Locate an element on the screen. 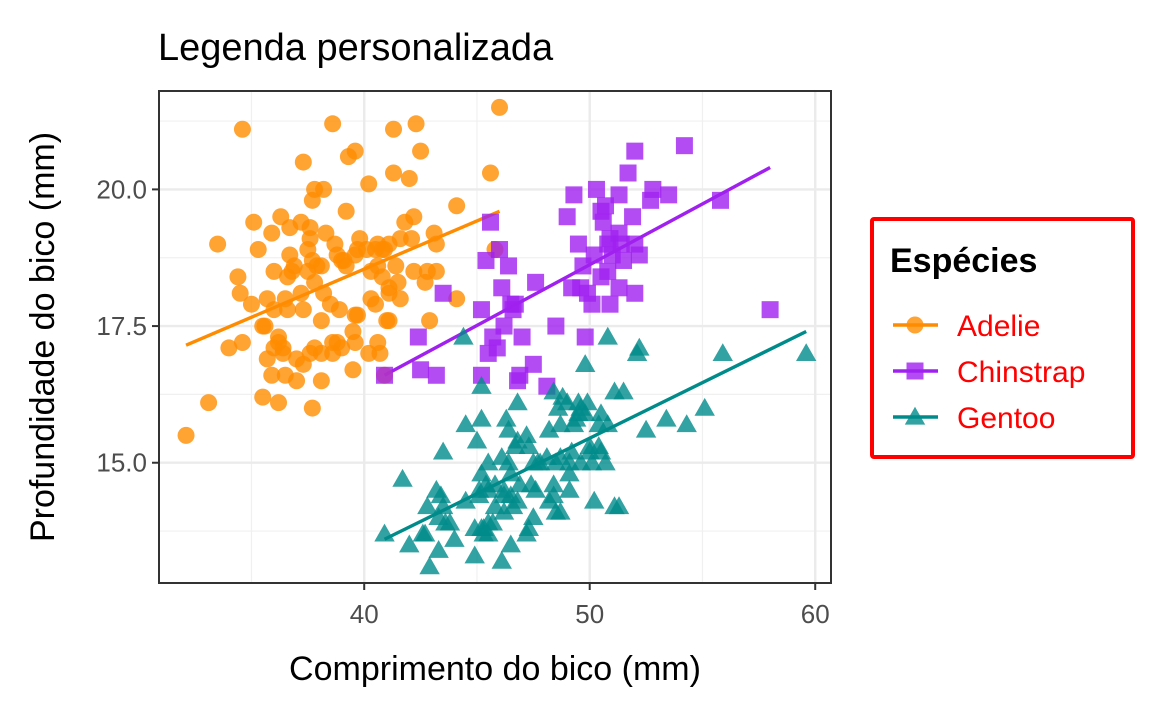 The width and height of the screenshot is (1152, 711). legend-items: Adelie Chinstrap Gentoo is located at coordinates (989, 372).